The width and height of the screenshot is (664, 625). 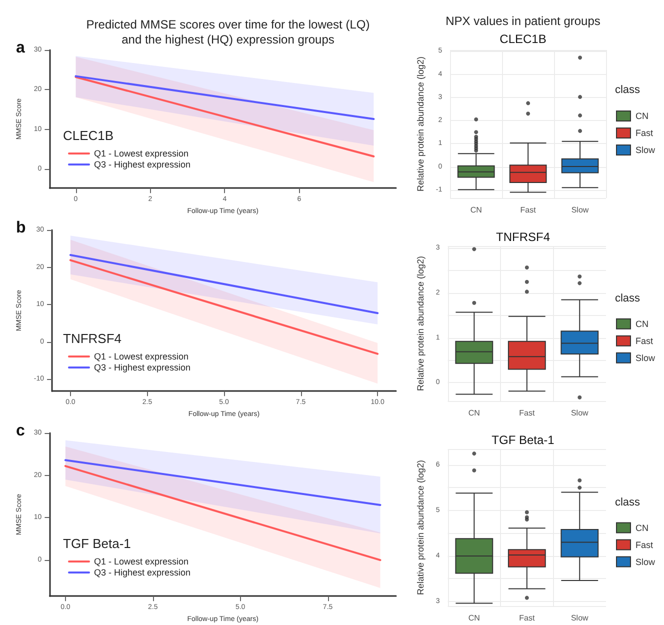 I want to click on text: a, so click(x=20, y=48).